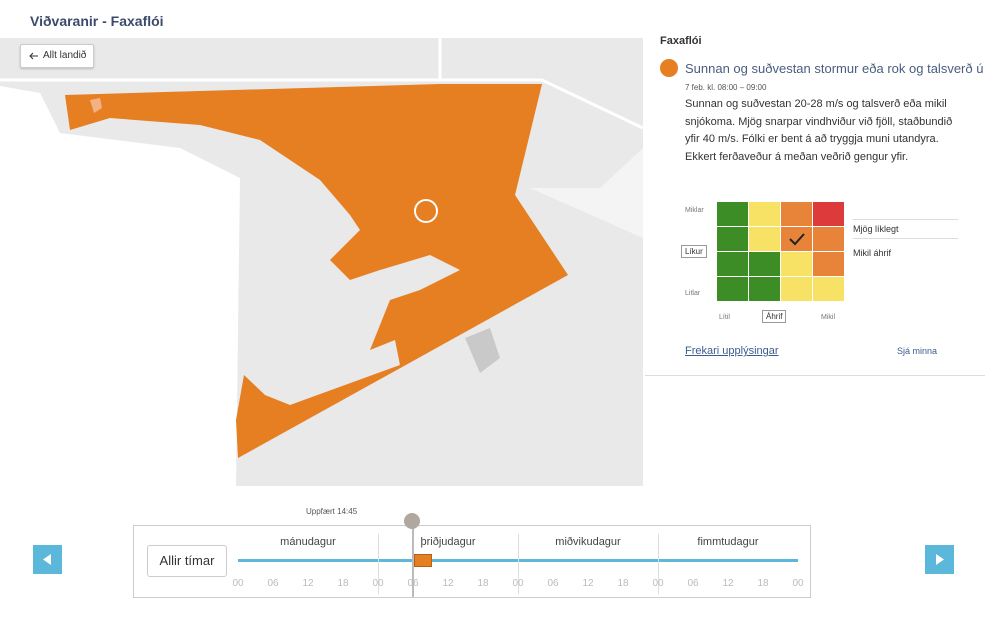 This screenshot has width=992, height=635. I want to click on day-label: fimmtudagur, so click(728, 542).